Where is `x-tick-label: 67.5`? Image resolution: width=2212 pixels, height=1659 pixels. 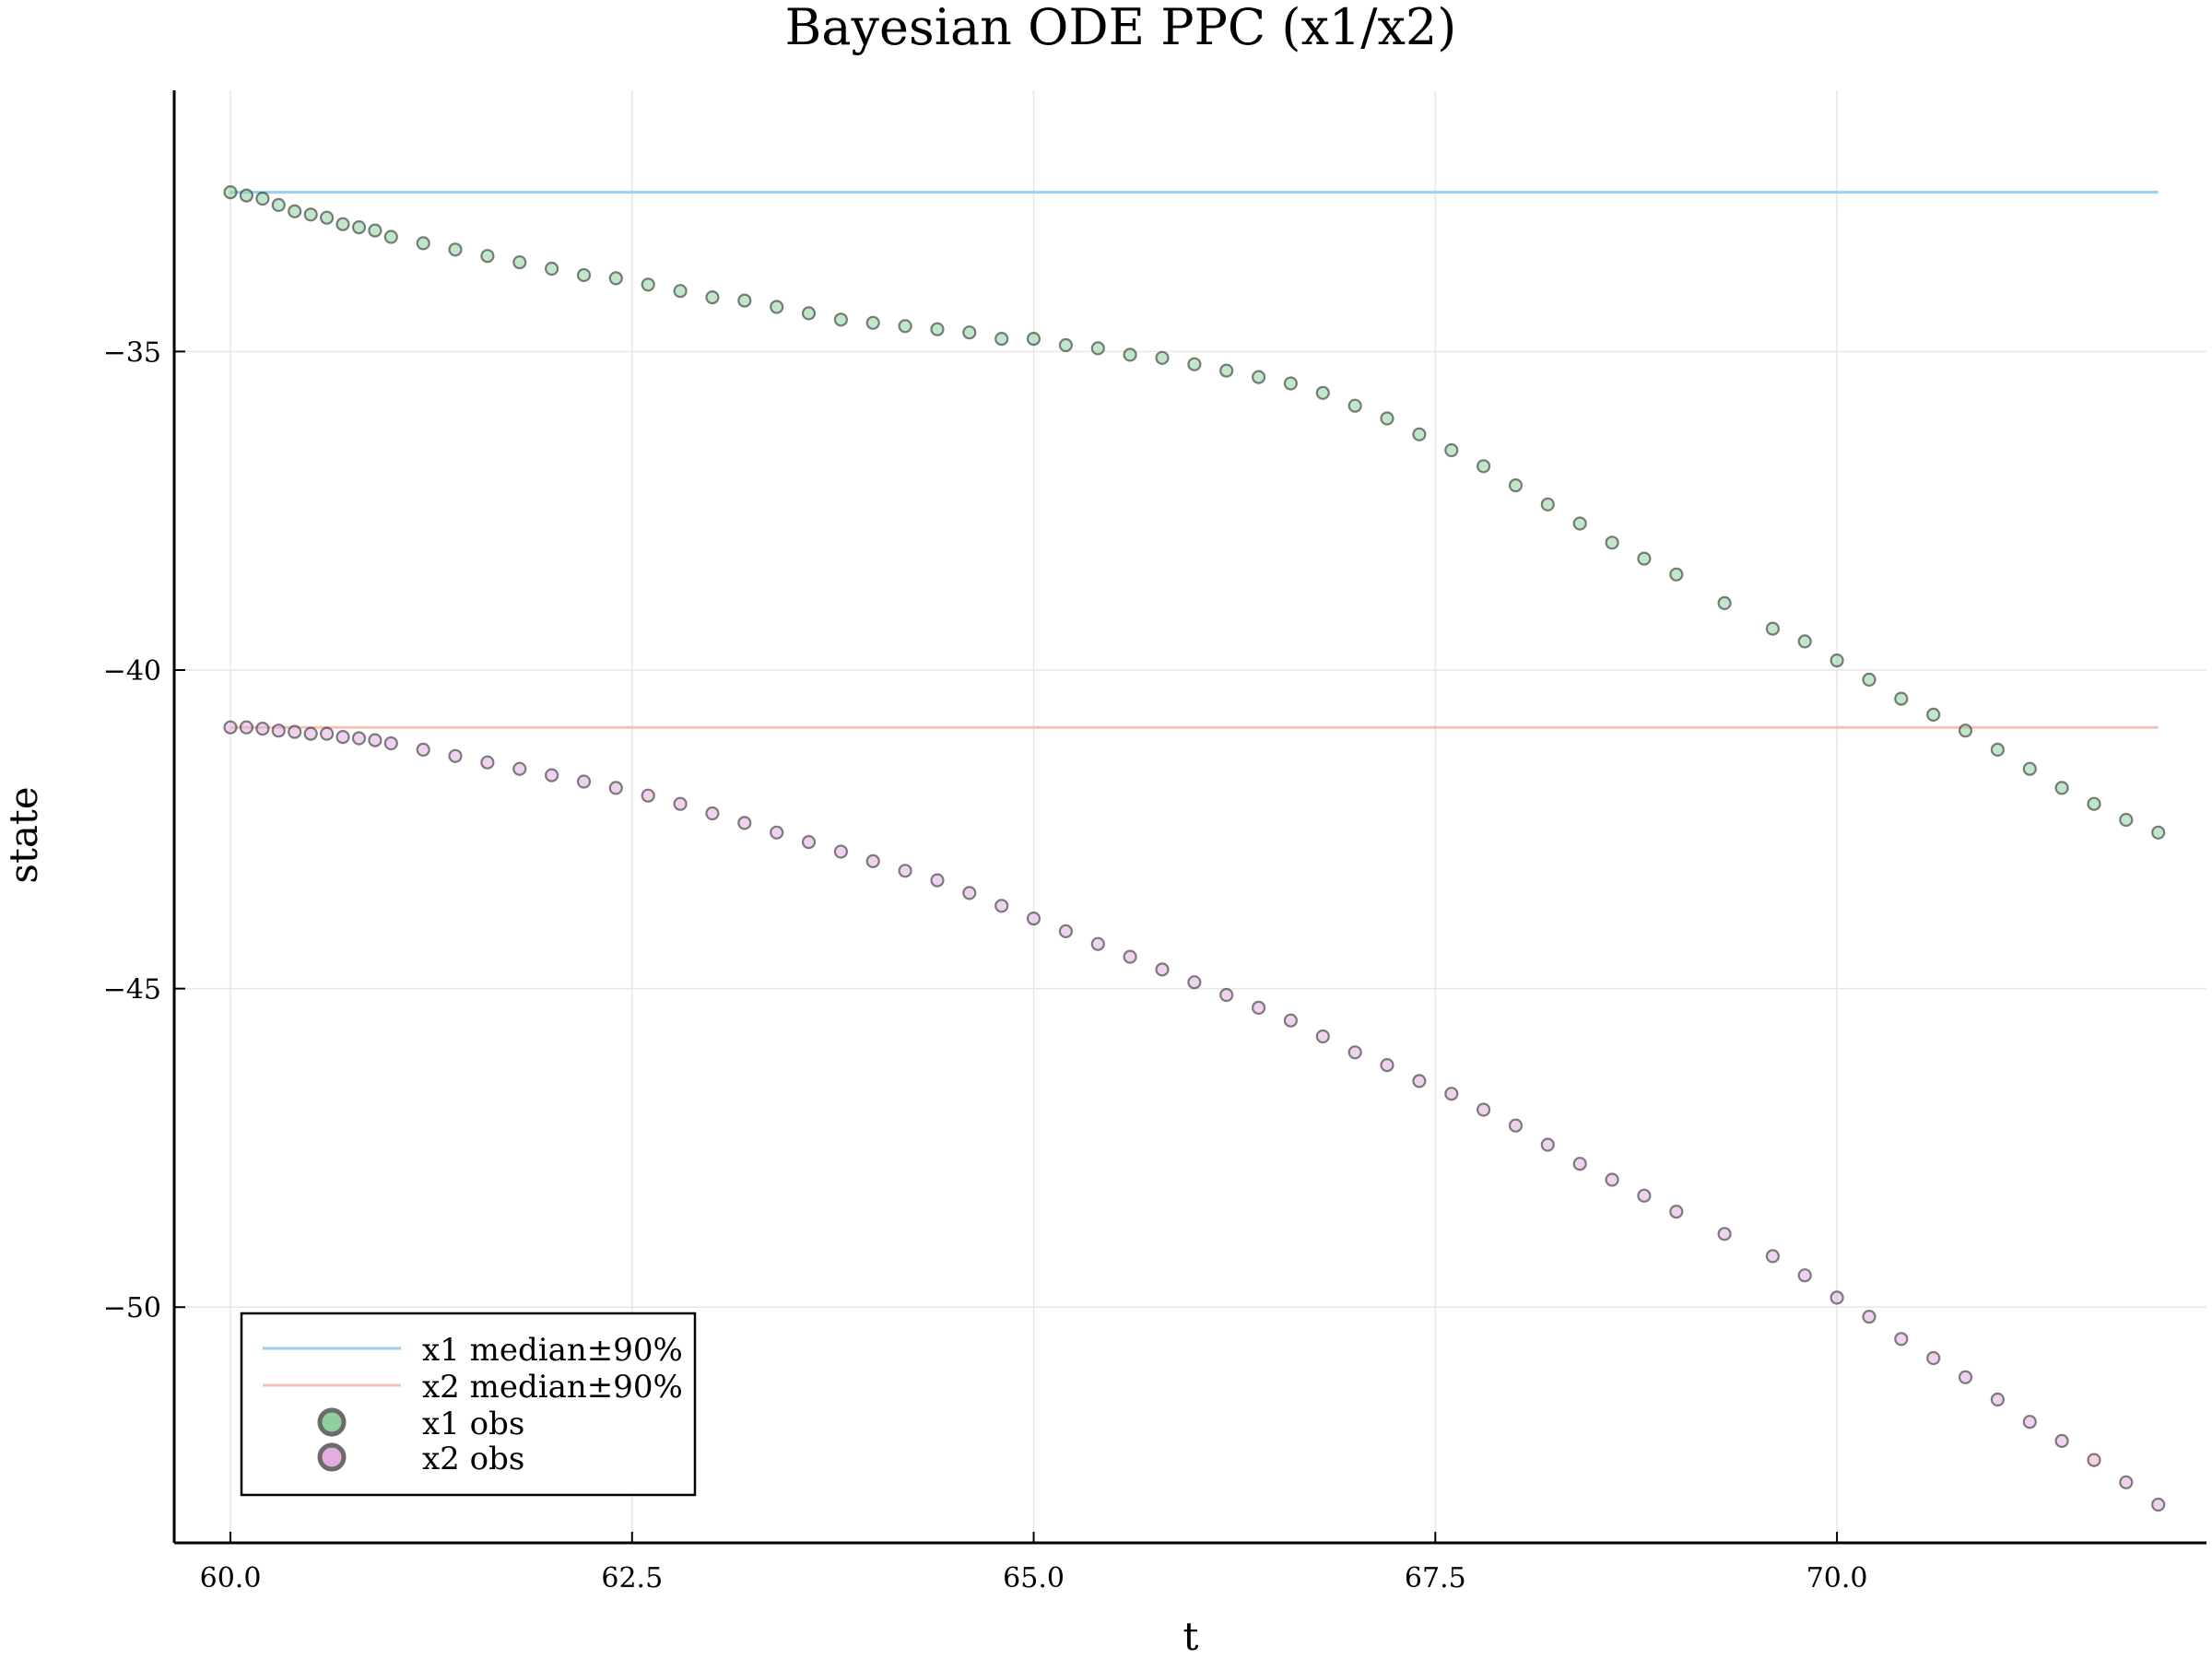 x-tick-label: 67.5 is located at coordinates (1435, 1578).